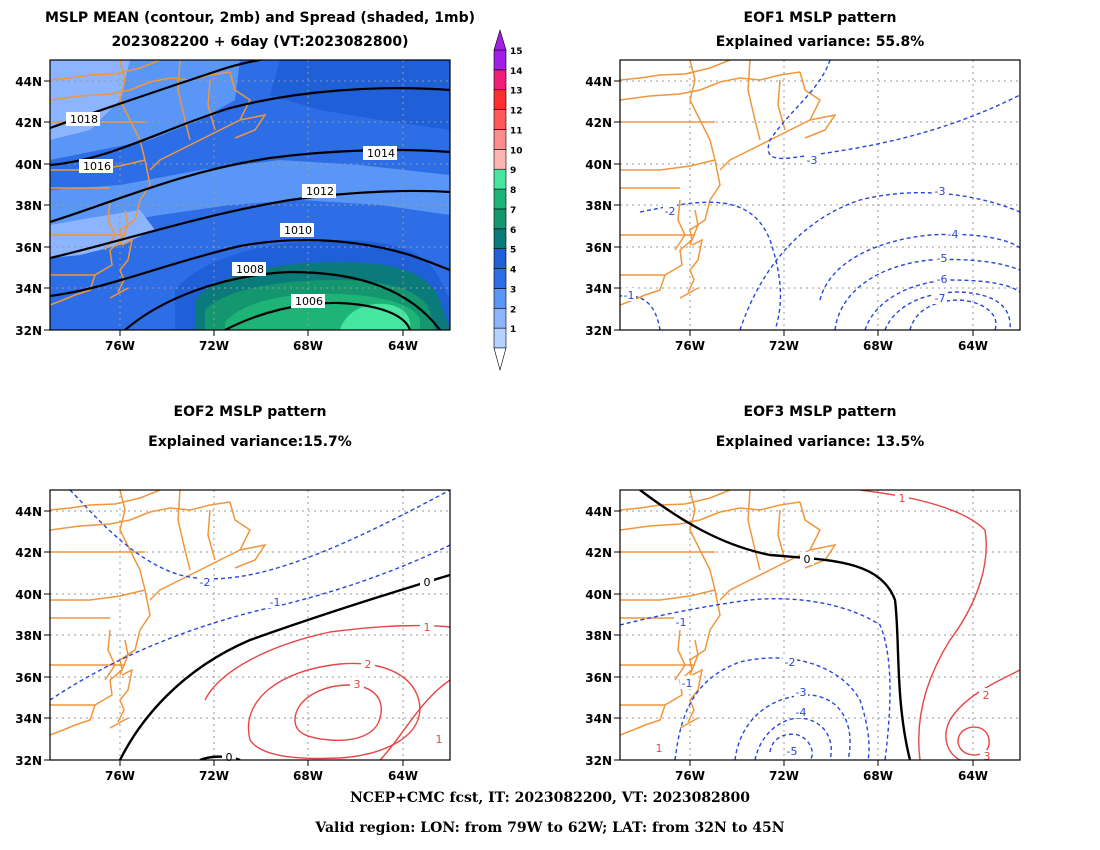 Image resolution: width=1100 pixels, height=850 pixels. I want to click on colorbar-label: 12, so click(516, 112).